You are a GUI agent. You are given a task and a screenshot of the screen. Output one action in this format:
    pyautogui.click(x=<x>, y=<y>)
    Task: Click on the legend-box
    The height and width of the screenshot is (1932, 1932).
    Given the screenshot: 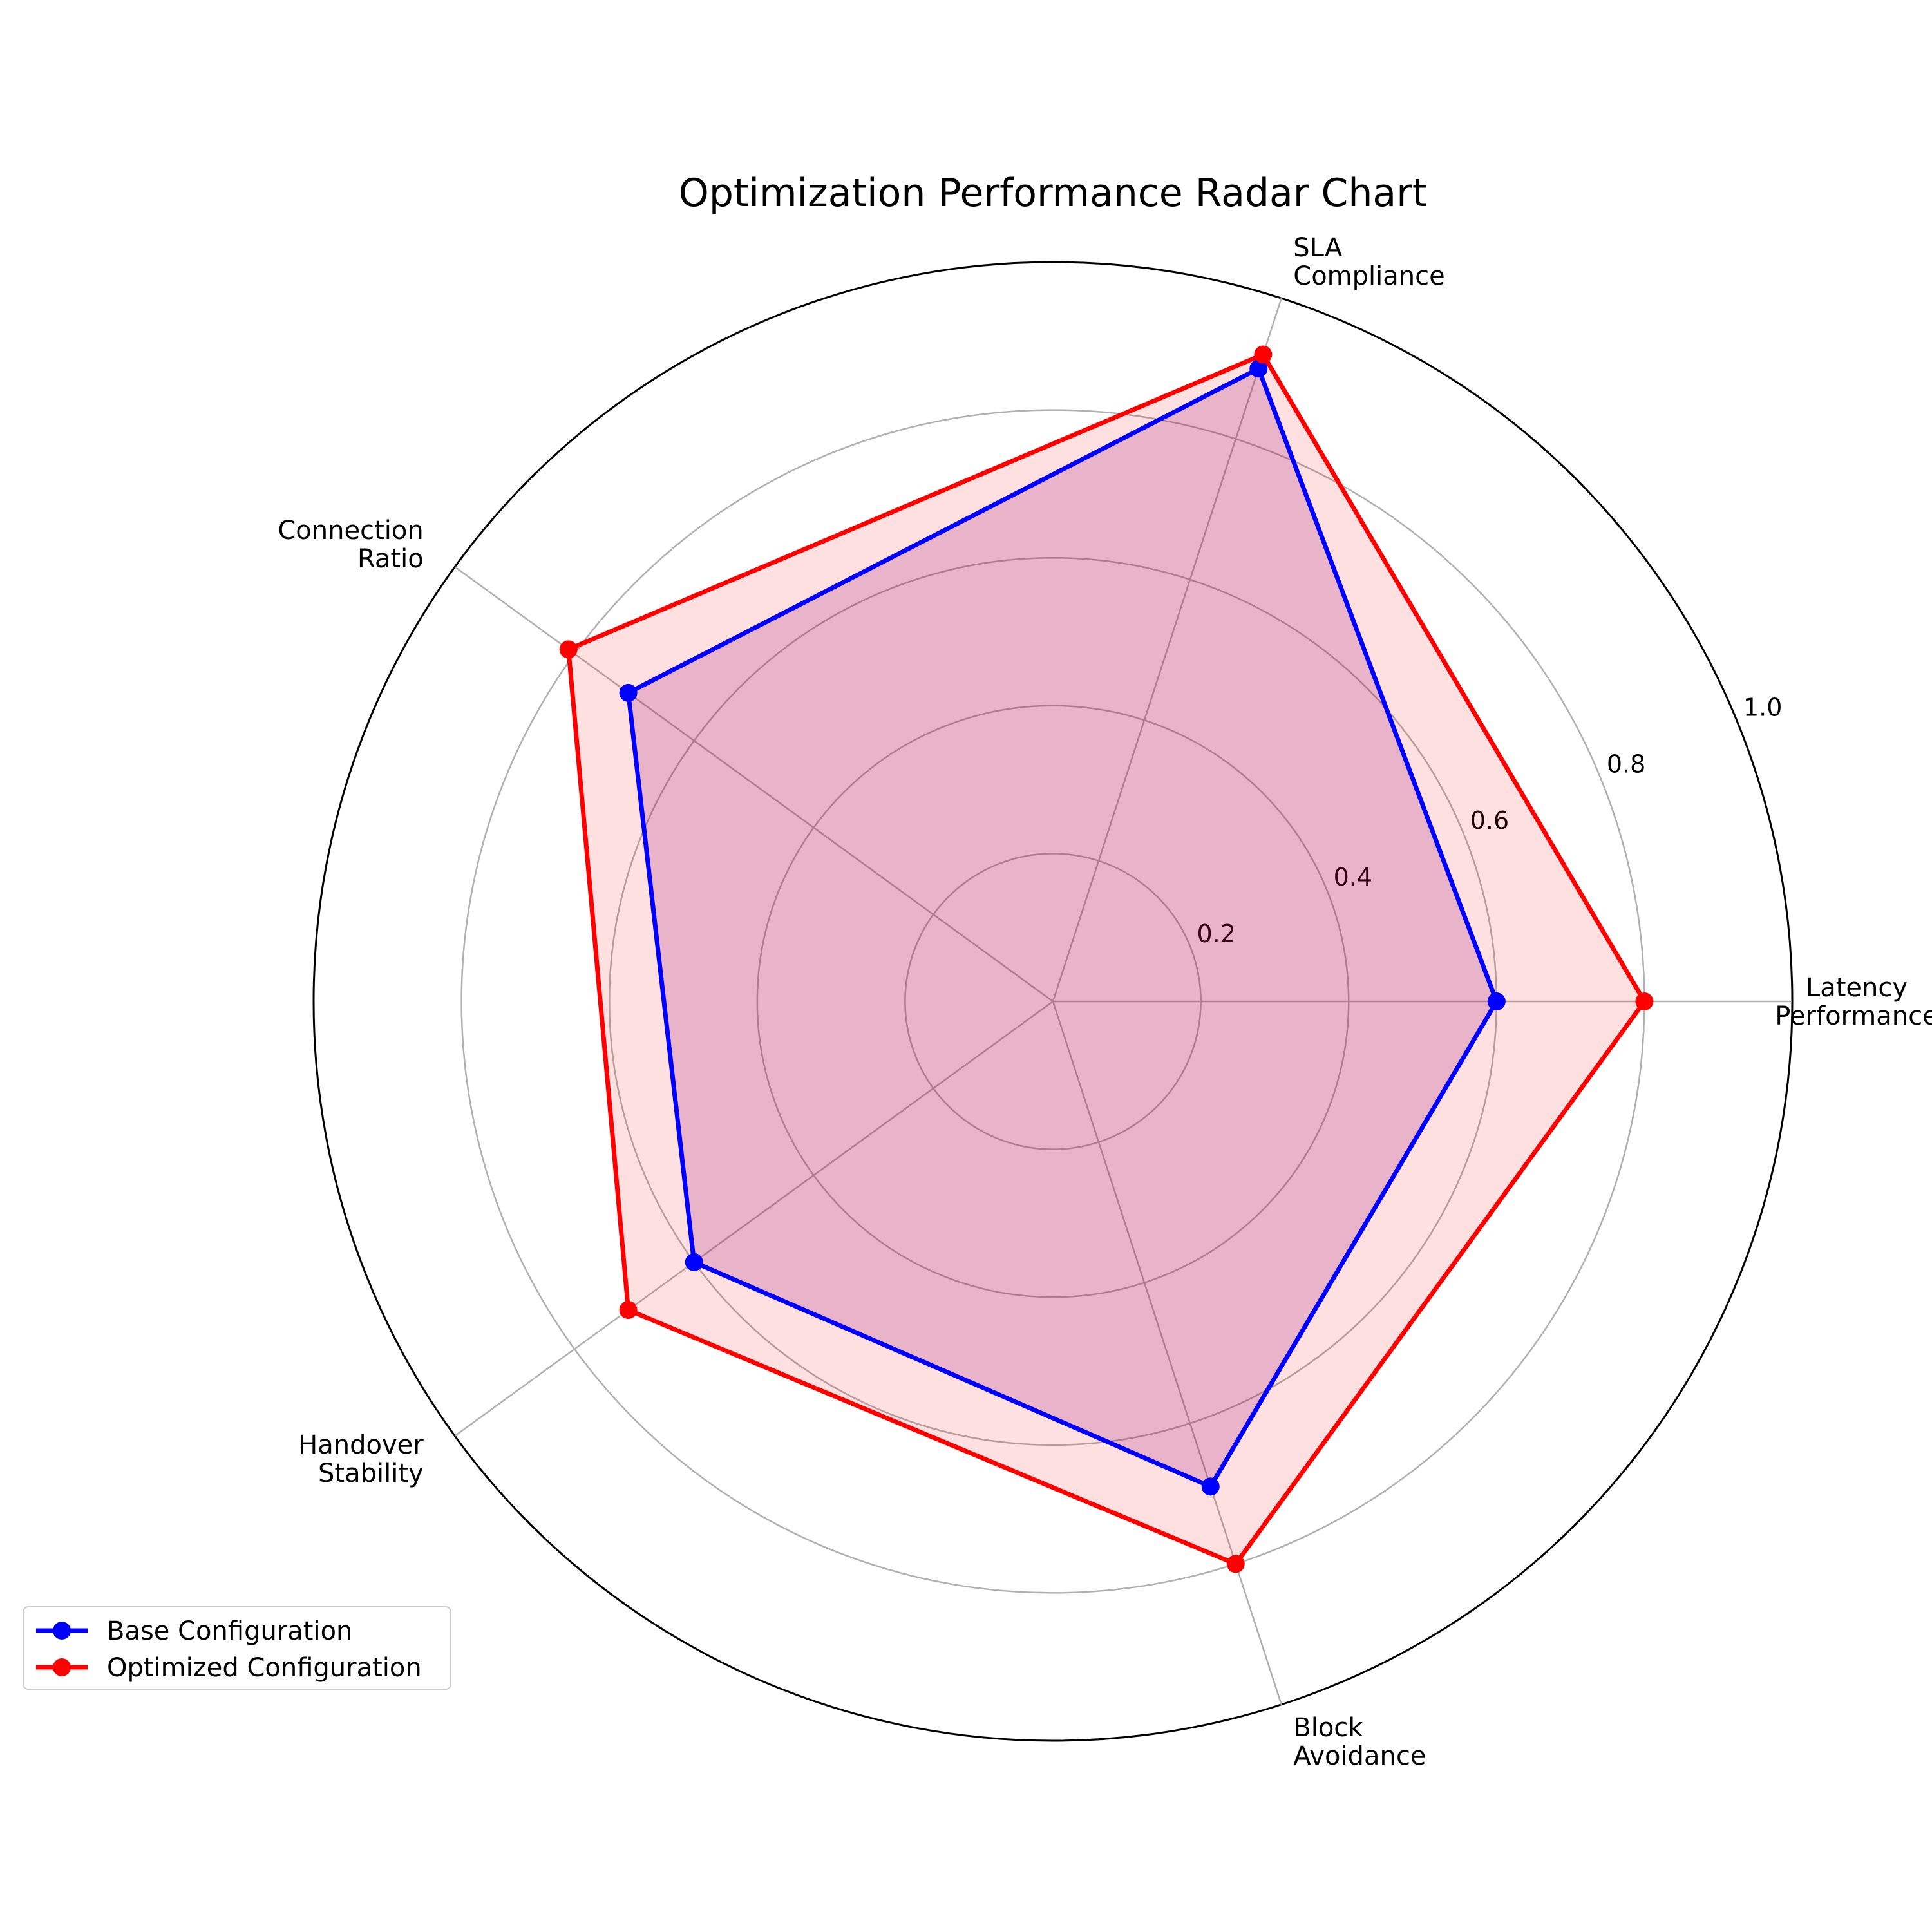 What is the action you would take?
    pyautogui.click(x=237, y=1648)
    